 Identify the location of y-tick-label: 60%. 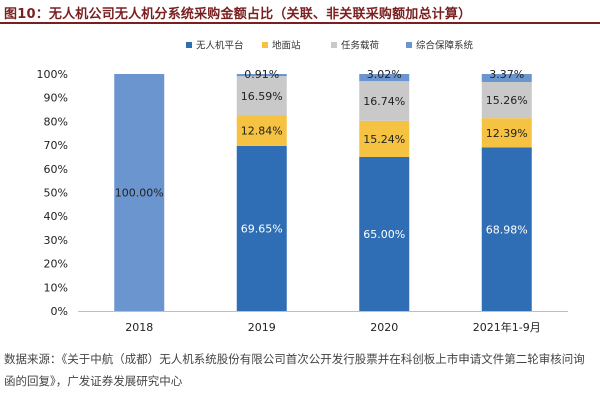
(56, 169).